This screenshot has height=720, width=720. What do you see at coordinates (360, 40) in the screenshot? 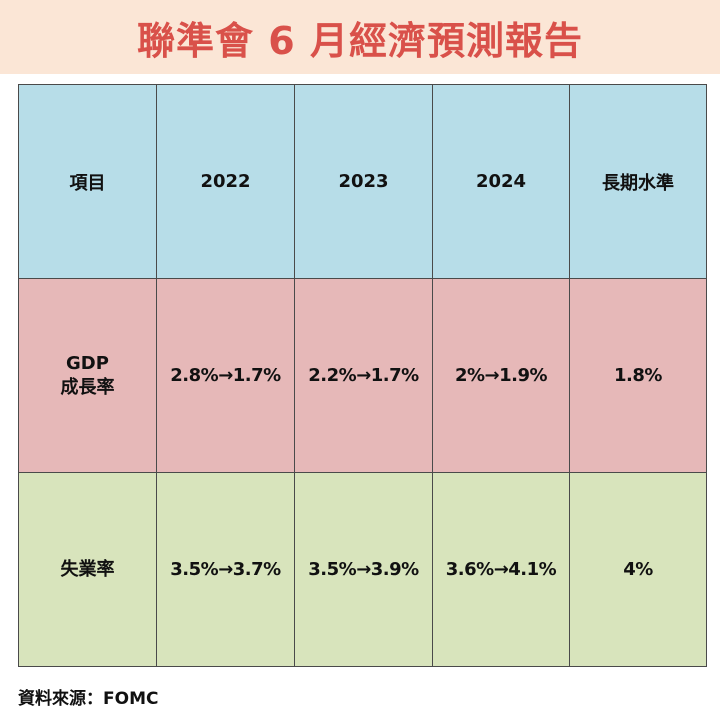
I see `page-title: 聯準會 6 月經濟預測報告` at bounding box center [360, 40].